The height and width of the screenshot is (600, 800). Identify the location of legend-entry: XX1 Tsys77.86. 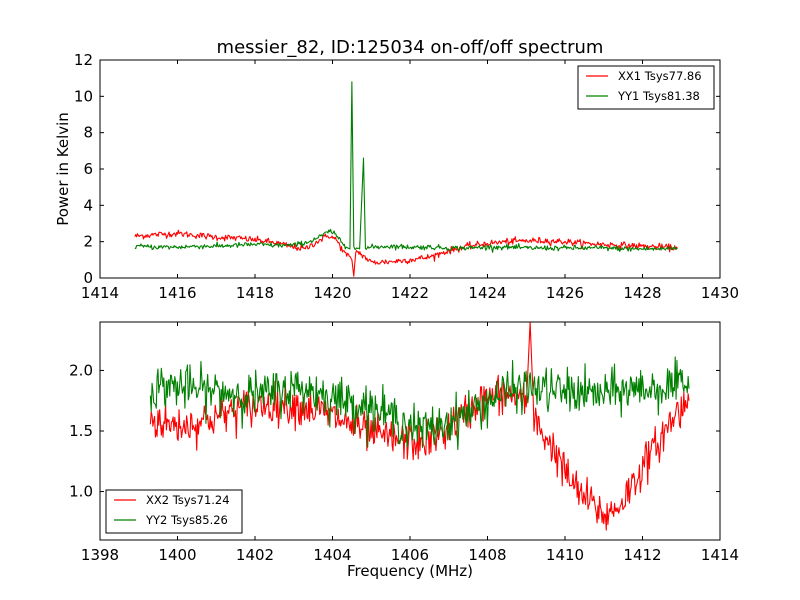
(660, 76).